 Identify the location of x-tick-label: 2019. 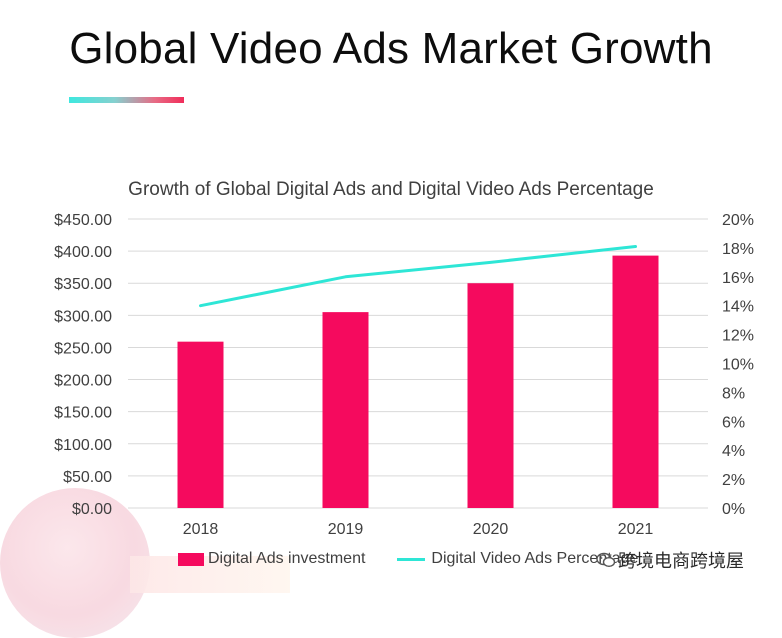
(346, 529).